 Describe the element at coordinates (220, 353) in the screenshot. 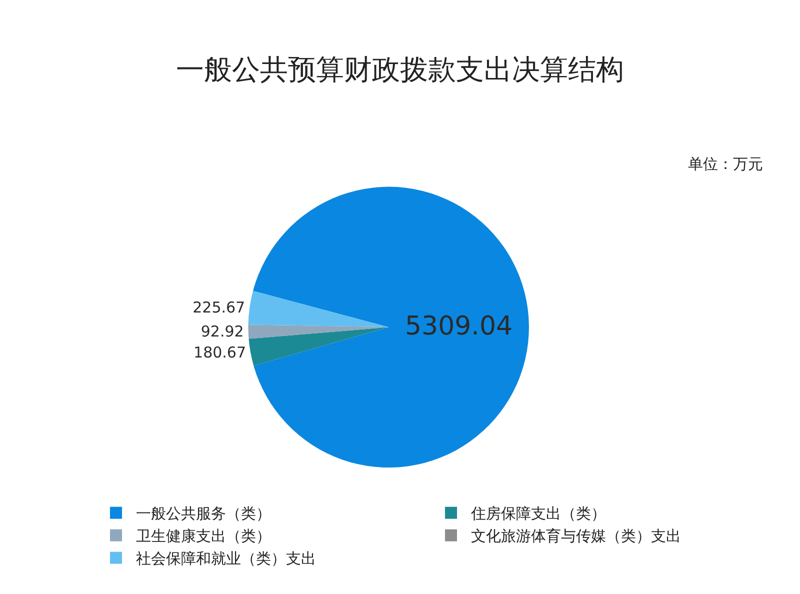

I see `data-label: 180.67` at that location.